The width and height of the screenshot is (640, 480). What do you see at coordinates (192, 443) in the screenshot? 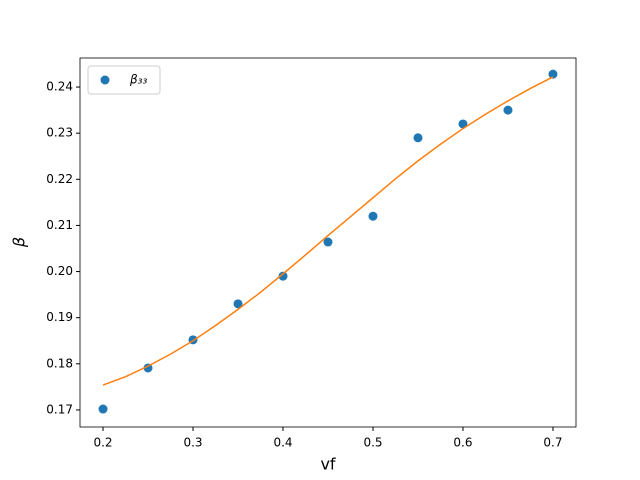
I see `x-tick-label: 0.3` at bounding box center [192, 443].